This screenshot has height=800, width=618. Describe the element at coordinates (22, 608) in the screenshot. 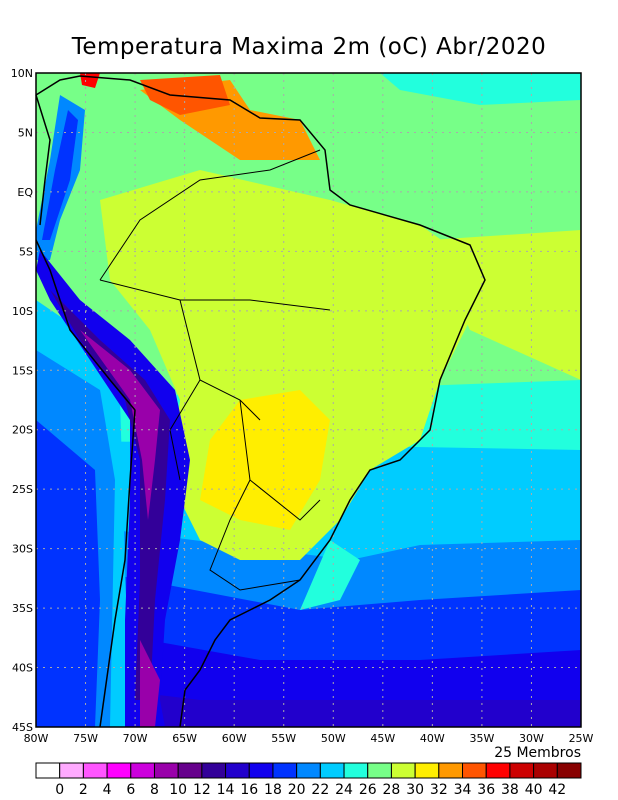

I see `lat-tick-label: 35S` at that location.